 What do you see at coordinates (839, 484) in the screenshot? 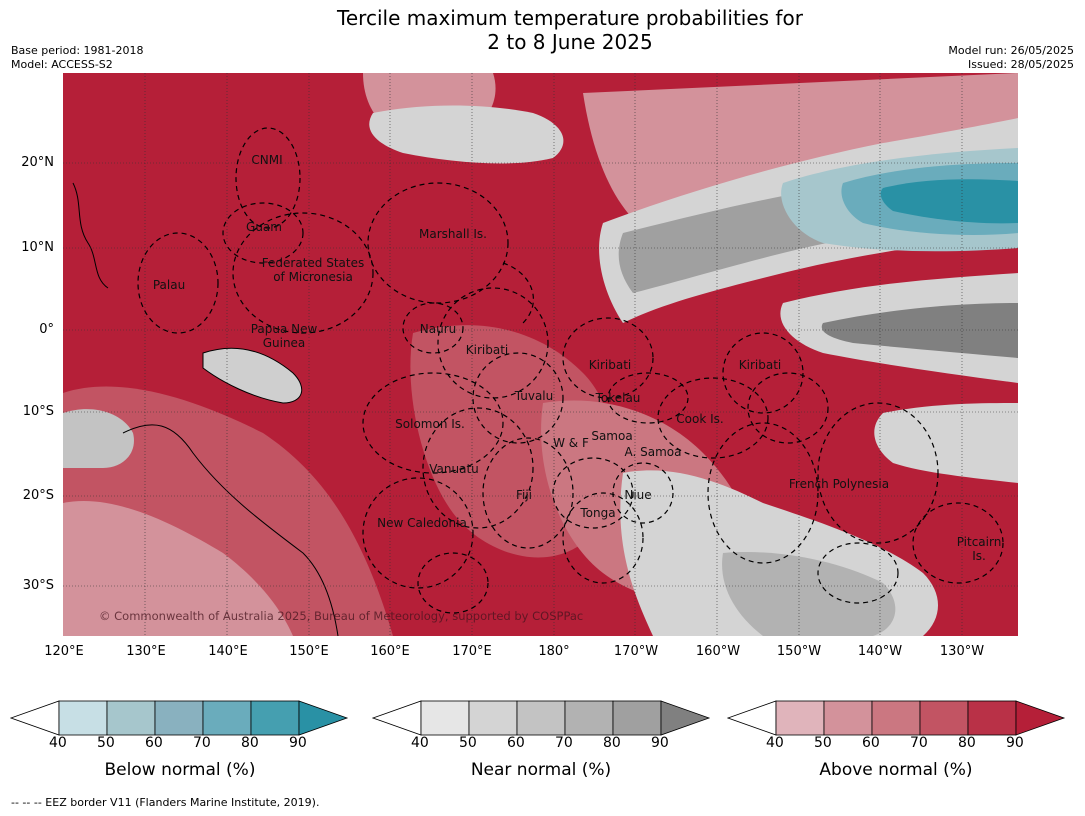
I see `region-french-polynesia: French Polynesia` at bounding box center [839, 484].